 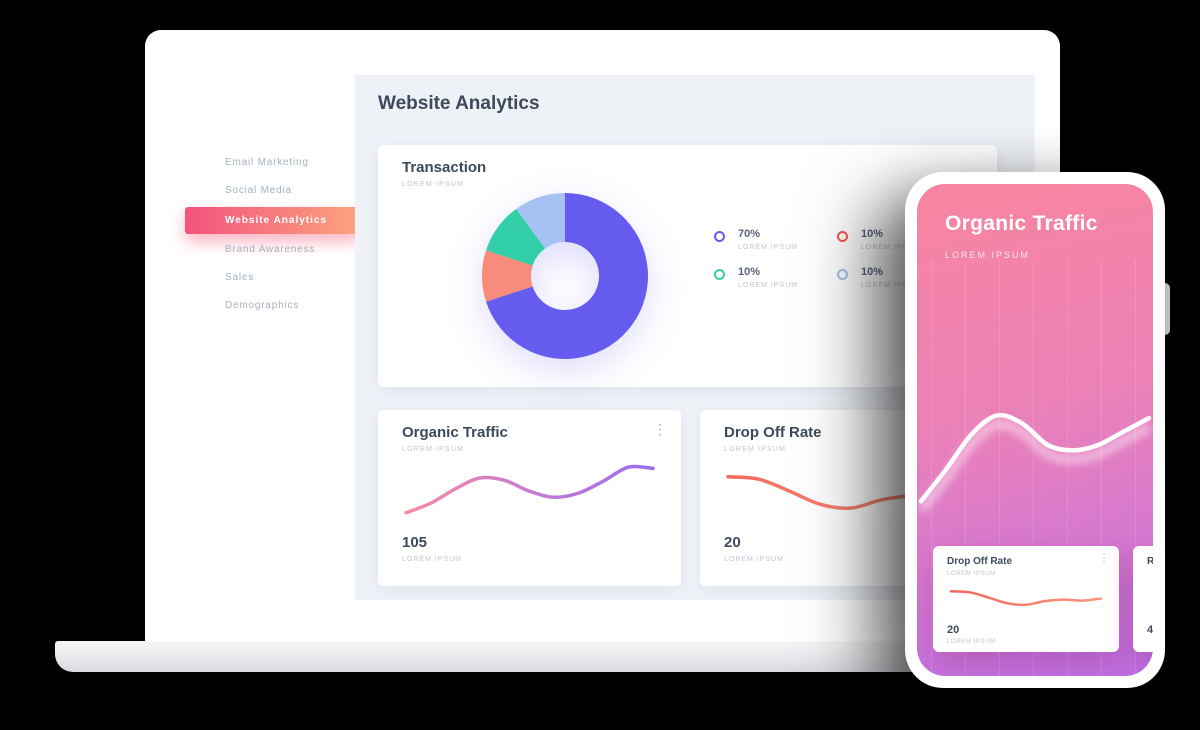 What do you see at coordinates (273, 220) in the screenshot?
I see `sidebar-item-website-analytics: Website Analytics` at bounding box center [273, 220].